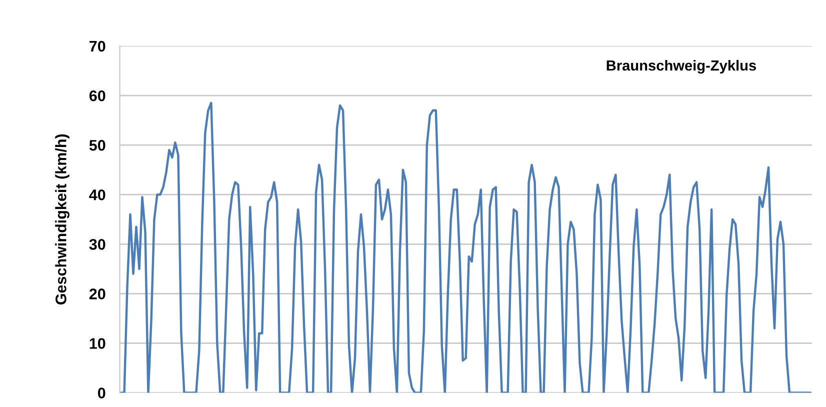  What do you see at coordinates (62, 219) in the screenshot?
I see `y-axis-title: Geschwindigkeit (km/h)` at bounding box center [62, 219].